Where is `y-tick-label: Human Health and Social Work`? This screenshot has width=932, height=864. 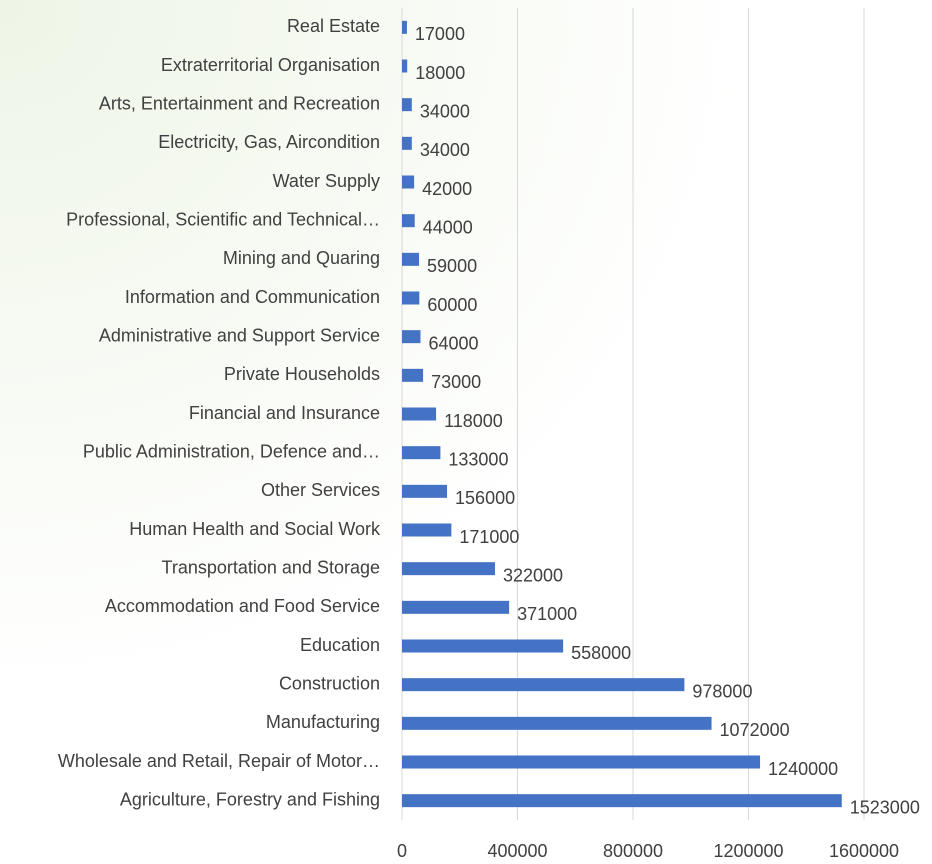
y-tick-label: Human Health and Social Work is located at coordinates (255, 529).